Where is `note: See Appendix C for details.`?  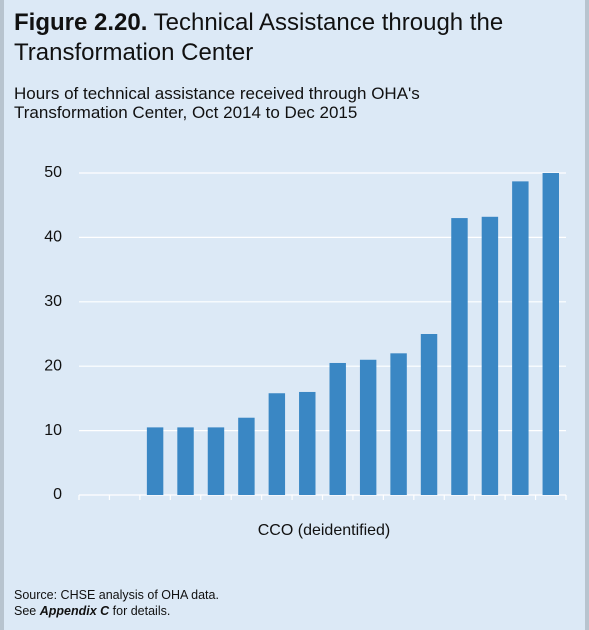 note: See Appendix C for details. is located at coordinates (116, 611).